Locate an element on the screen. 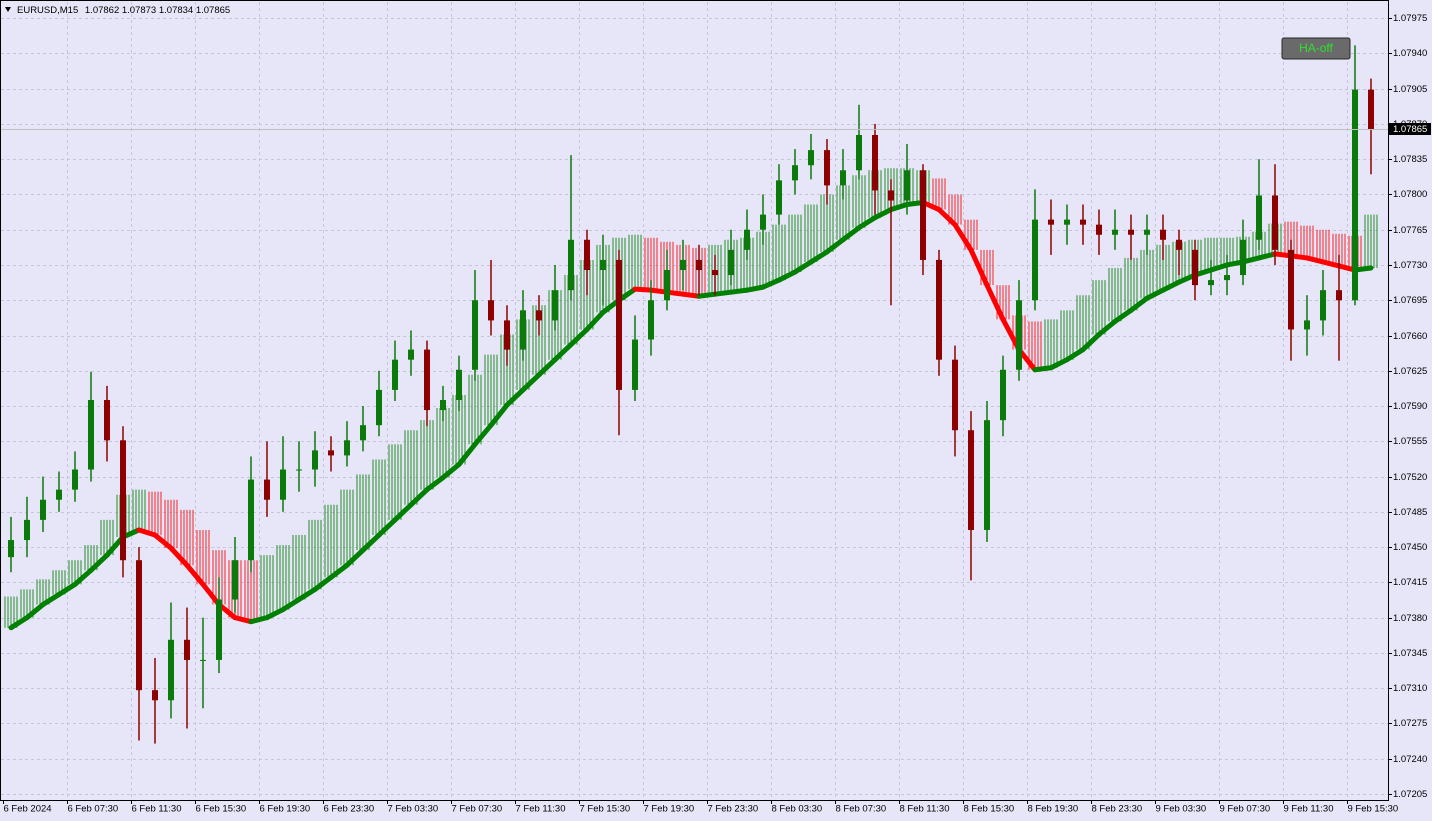 Image resolution: width=1432 pixels, height=821 pixels. ha-toggle-button: HA-off is located at coordinates (1316, 48).